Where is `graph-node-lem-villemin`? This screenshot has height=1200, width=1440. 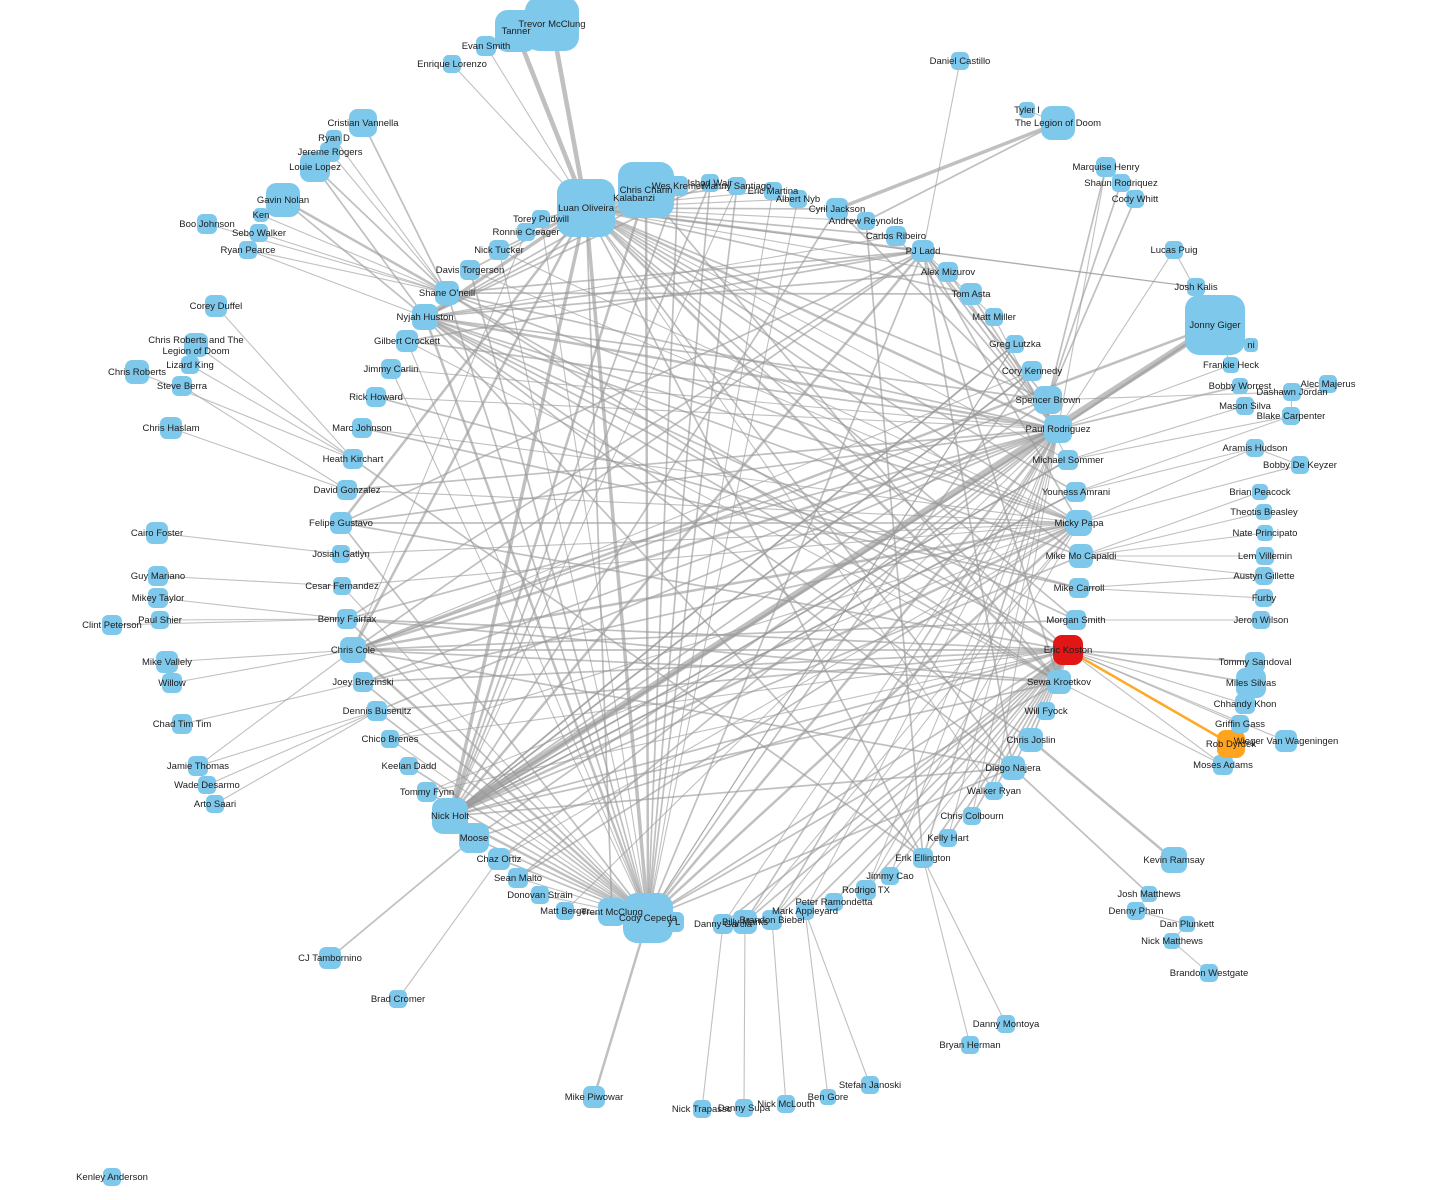 graph-node-lem-villemin is located at coordinates (1265, 556).